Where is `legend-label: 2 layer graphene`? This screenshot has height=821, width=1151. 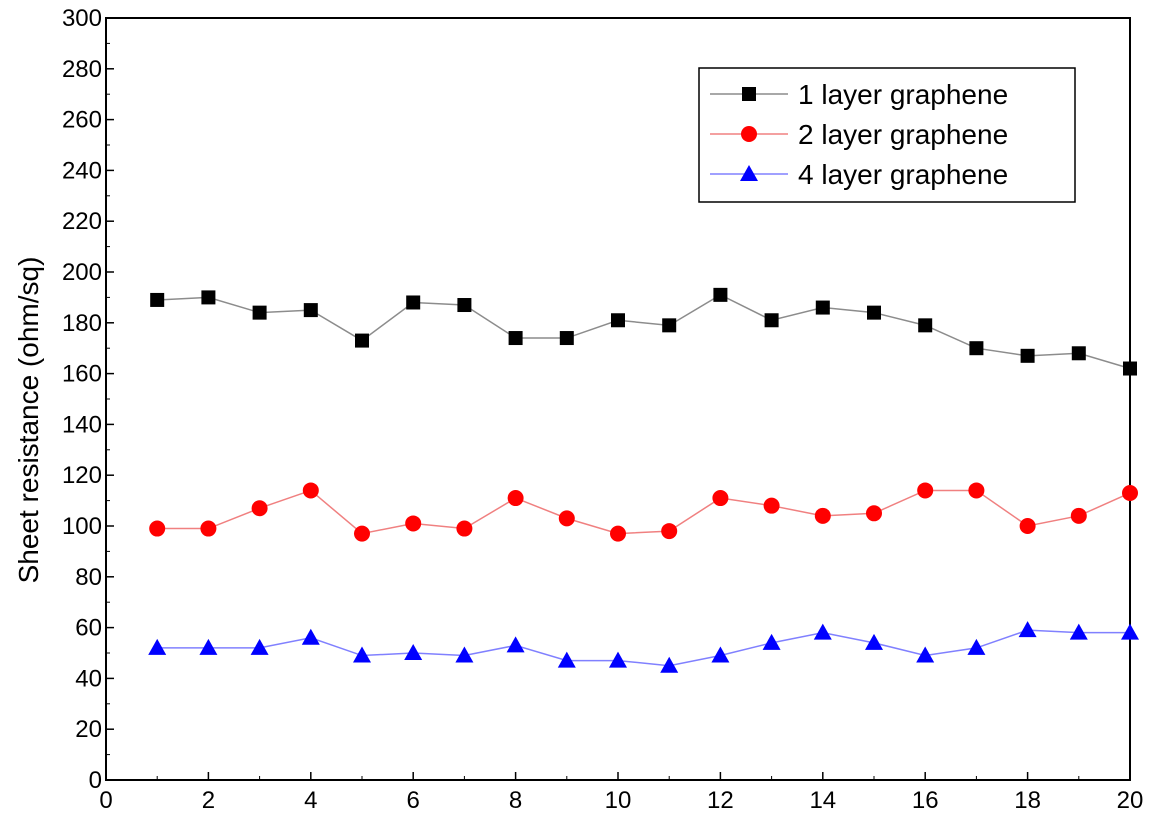 legend-label: 2 layer graphene is located at coordinates (903, 134).